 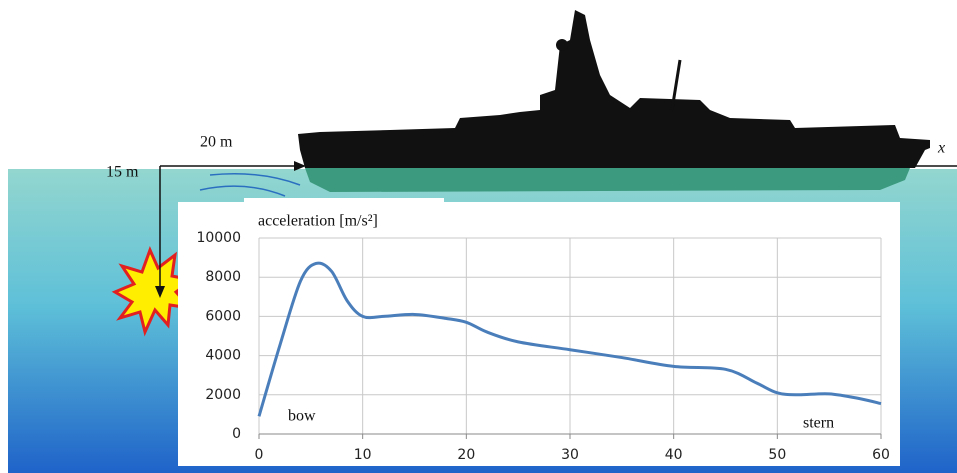 What do you see at coordinates (318, 221) in the screenshot?
I see `y-axis-label: acceleration [m/s²]` at bounding box center [318, 221].